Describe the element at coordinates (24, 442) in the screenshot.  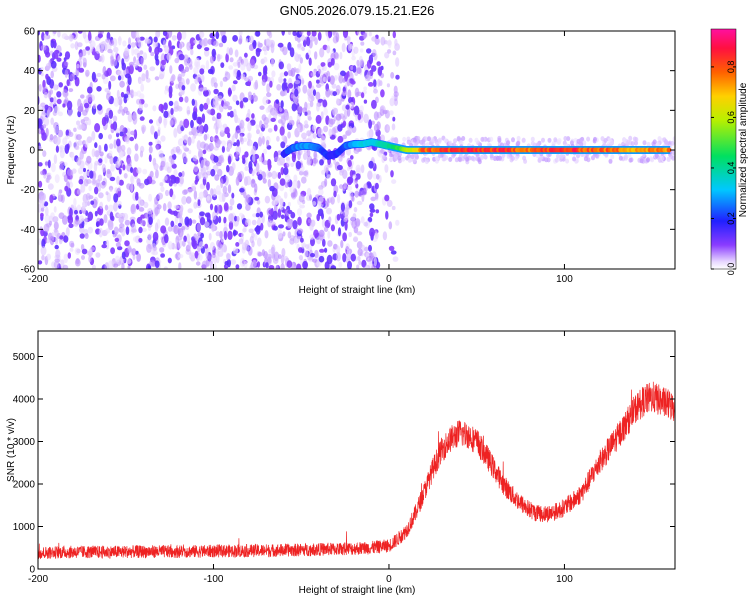
I see `y-tick-label: 3000` at that location.